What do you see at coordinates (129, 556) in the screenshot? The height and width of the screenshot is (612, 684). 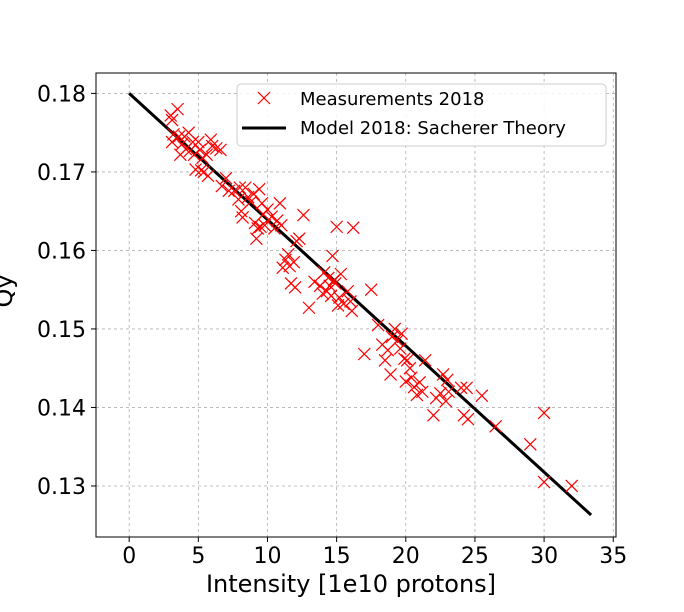 I see `x-tick-label: 0` at bounding box center [129, 556].